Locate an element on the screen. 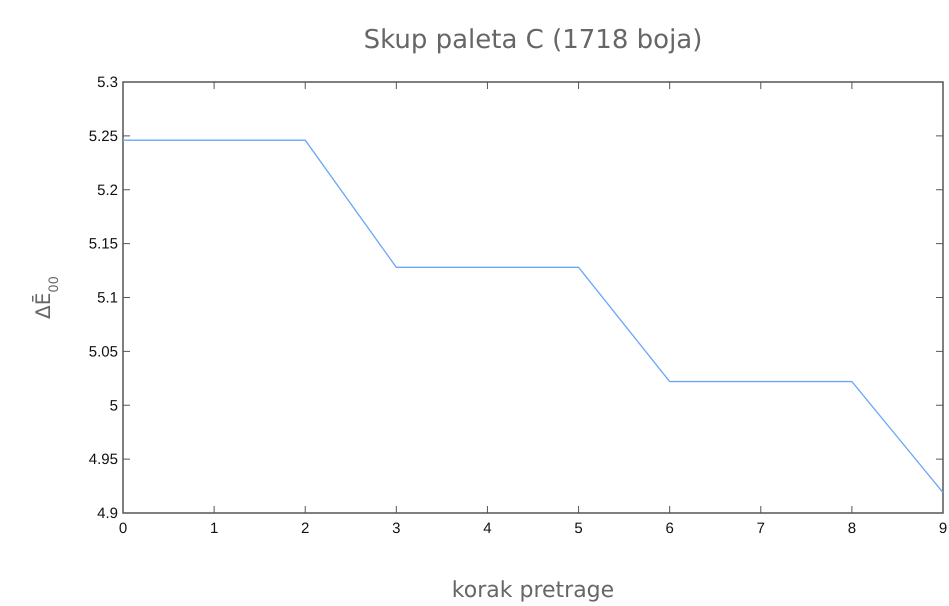 This screenshot has height=606, width=949. x-axis-title: korak pretrage is located at coordinates (533, 590).